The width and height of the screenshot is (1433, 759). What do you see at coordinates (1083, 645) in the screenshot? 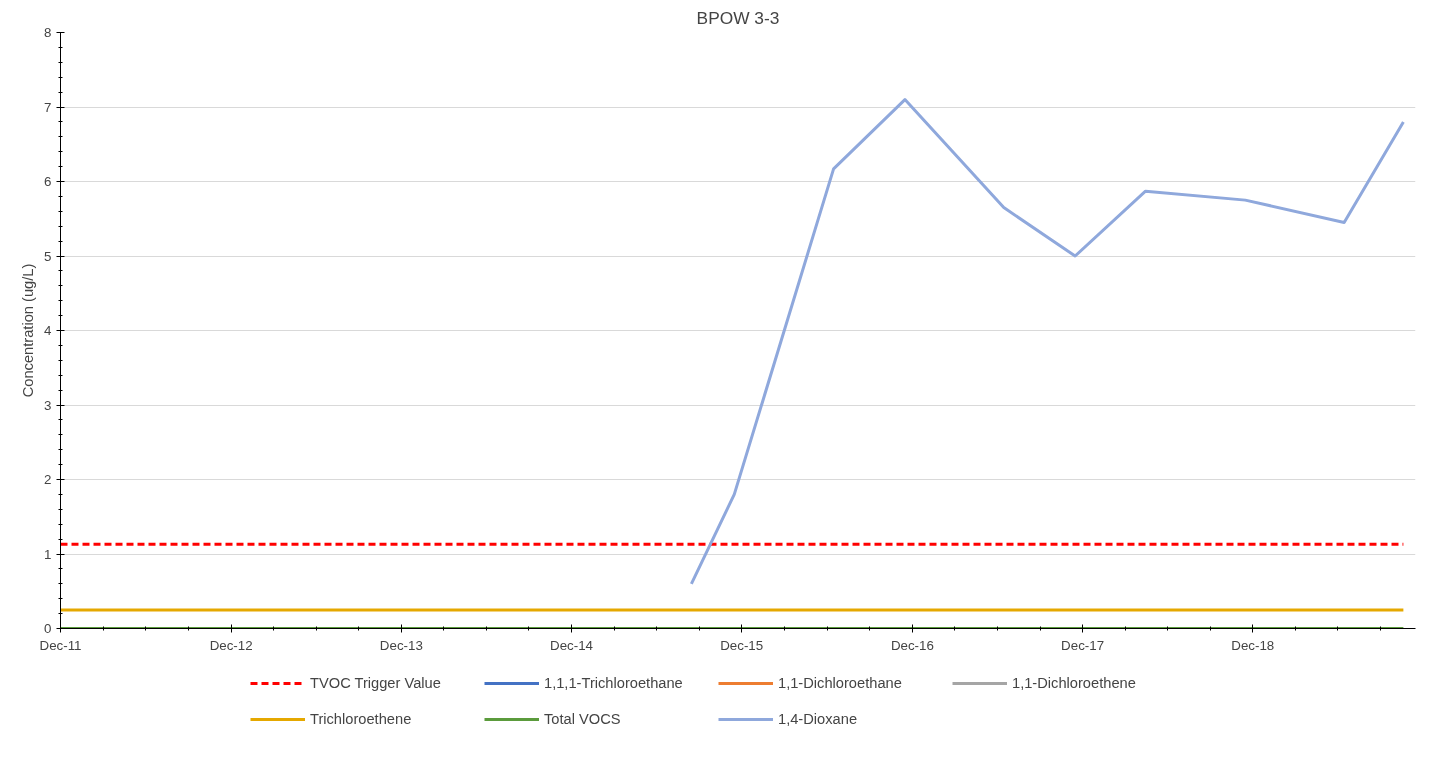
I see `x-tick-label: Dec-17` at bounding box center [1083, 645].